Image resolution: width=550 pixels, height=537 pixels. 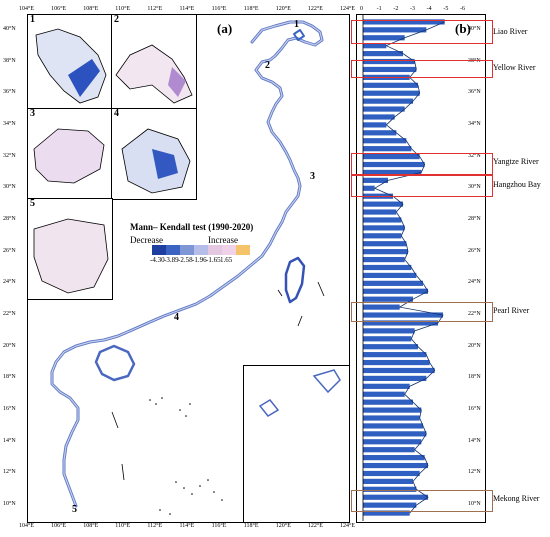 What do you see at coordinates (422, 186) in the screenshot?
I see `river-box-hangzhou` at bounding box center [422, 186].